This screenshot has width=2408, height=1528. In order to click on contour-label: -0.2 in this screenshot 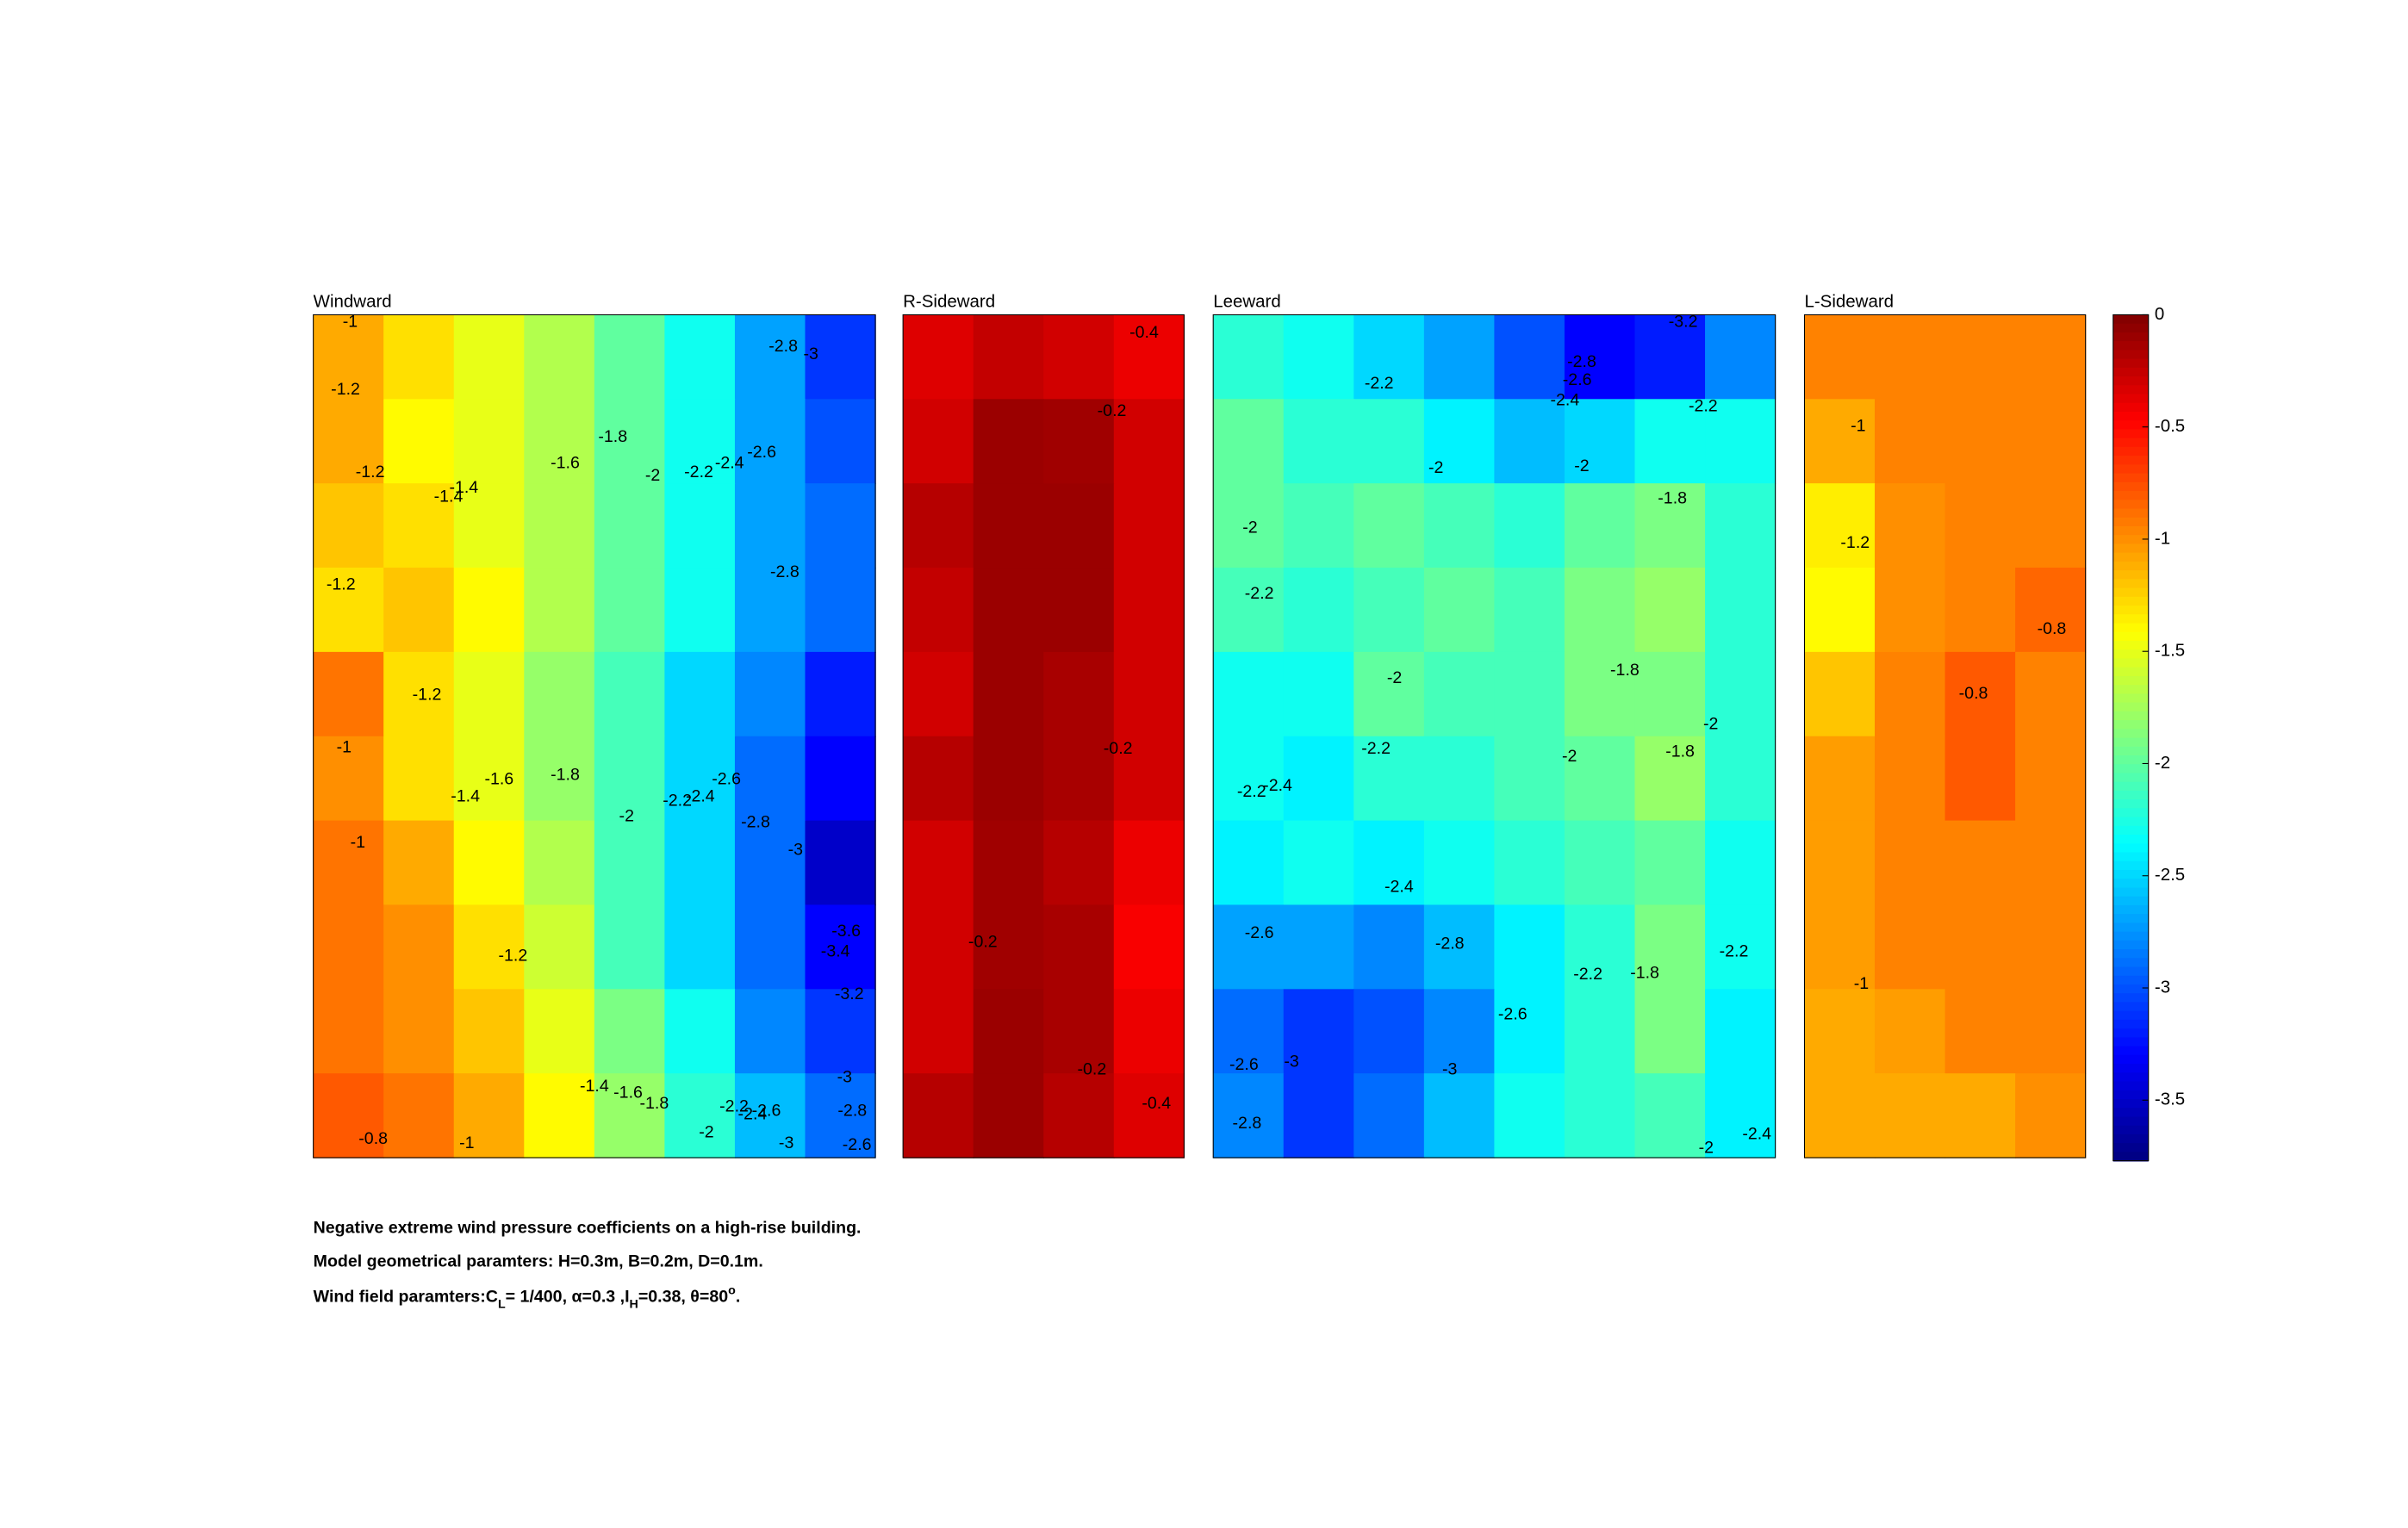, I will do `click(1112, 410)`.